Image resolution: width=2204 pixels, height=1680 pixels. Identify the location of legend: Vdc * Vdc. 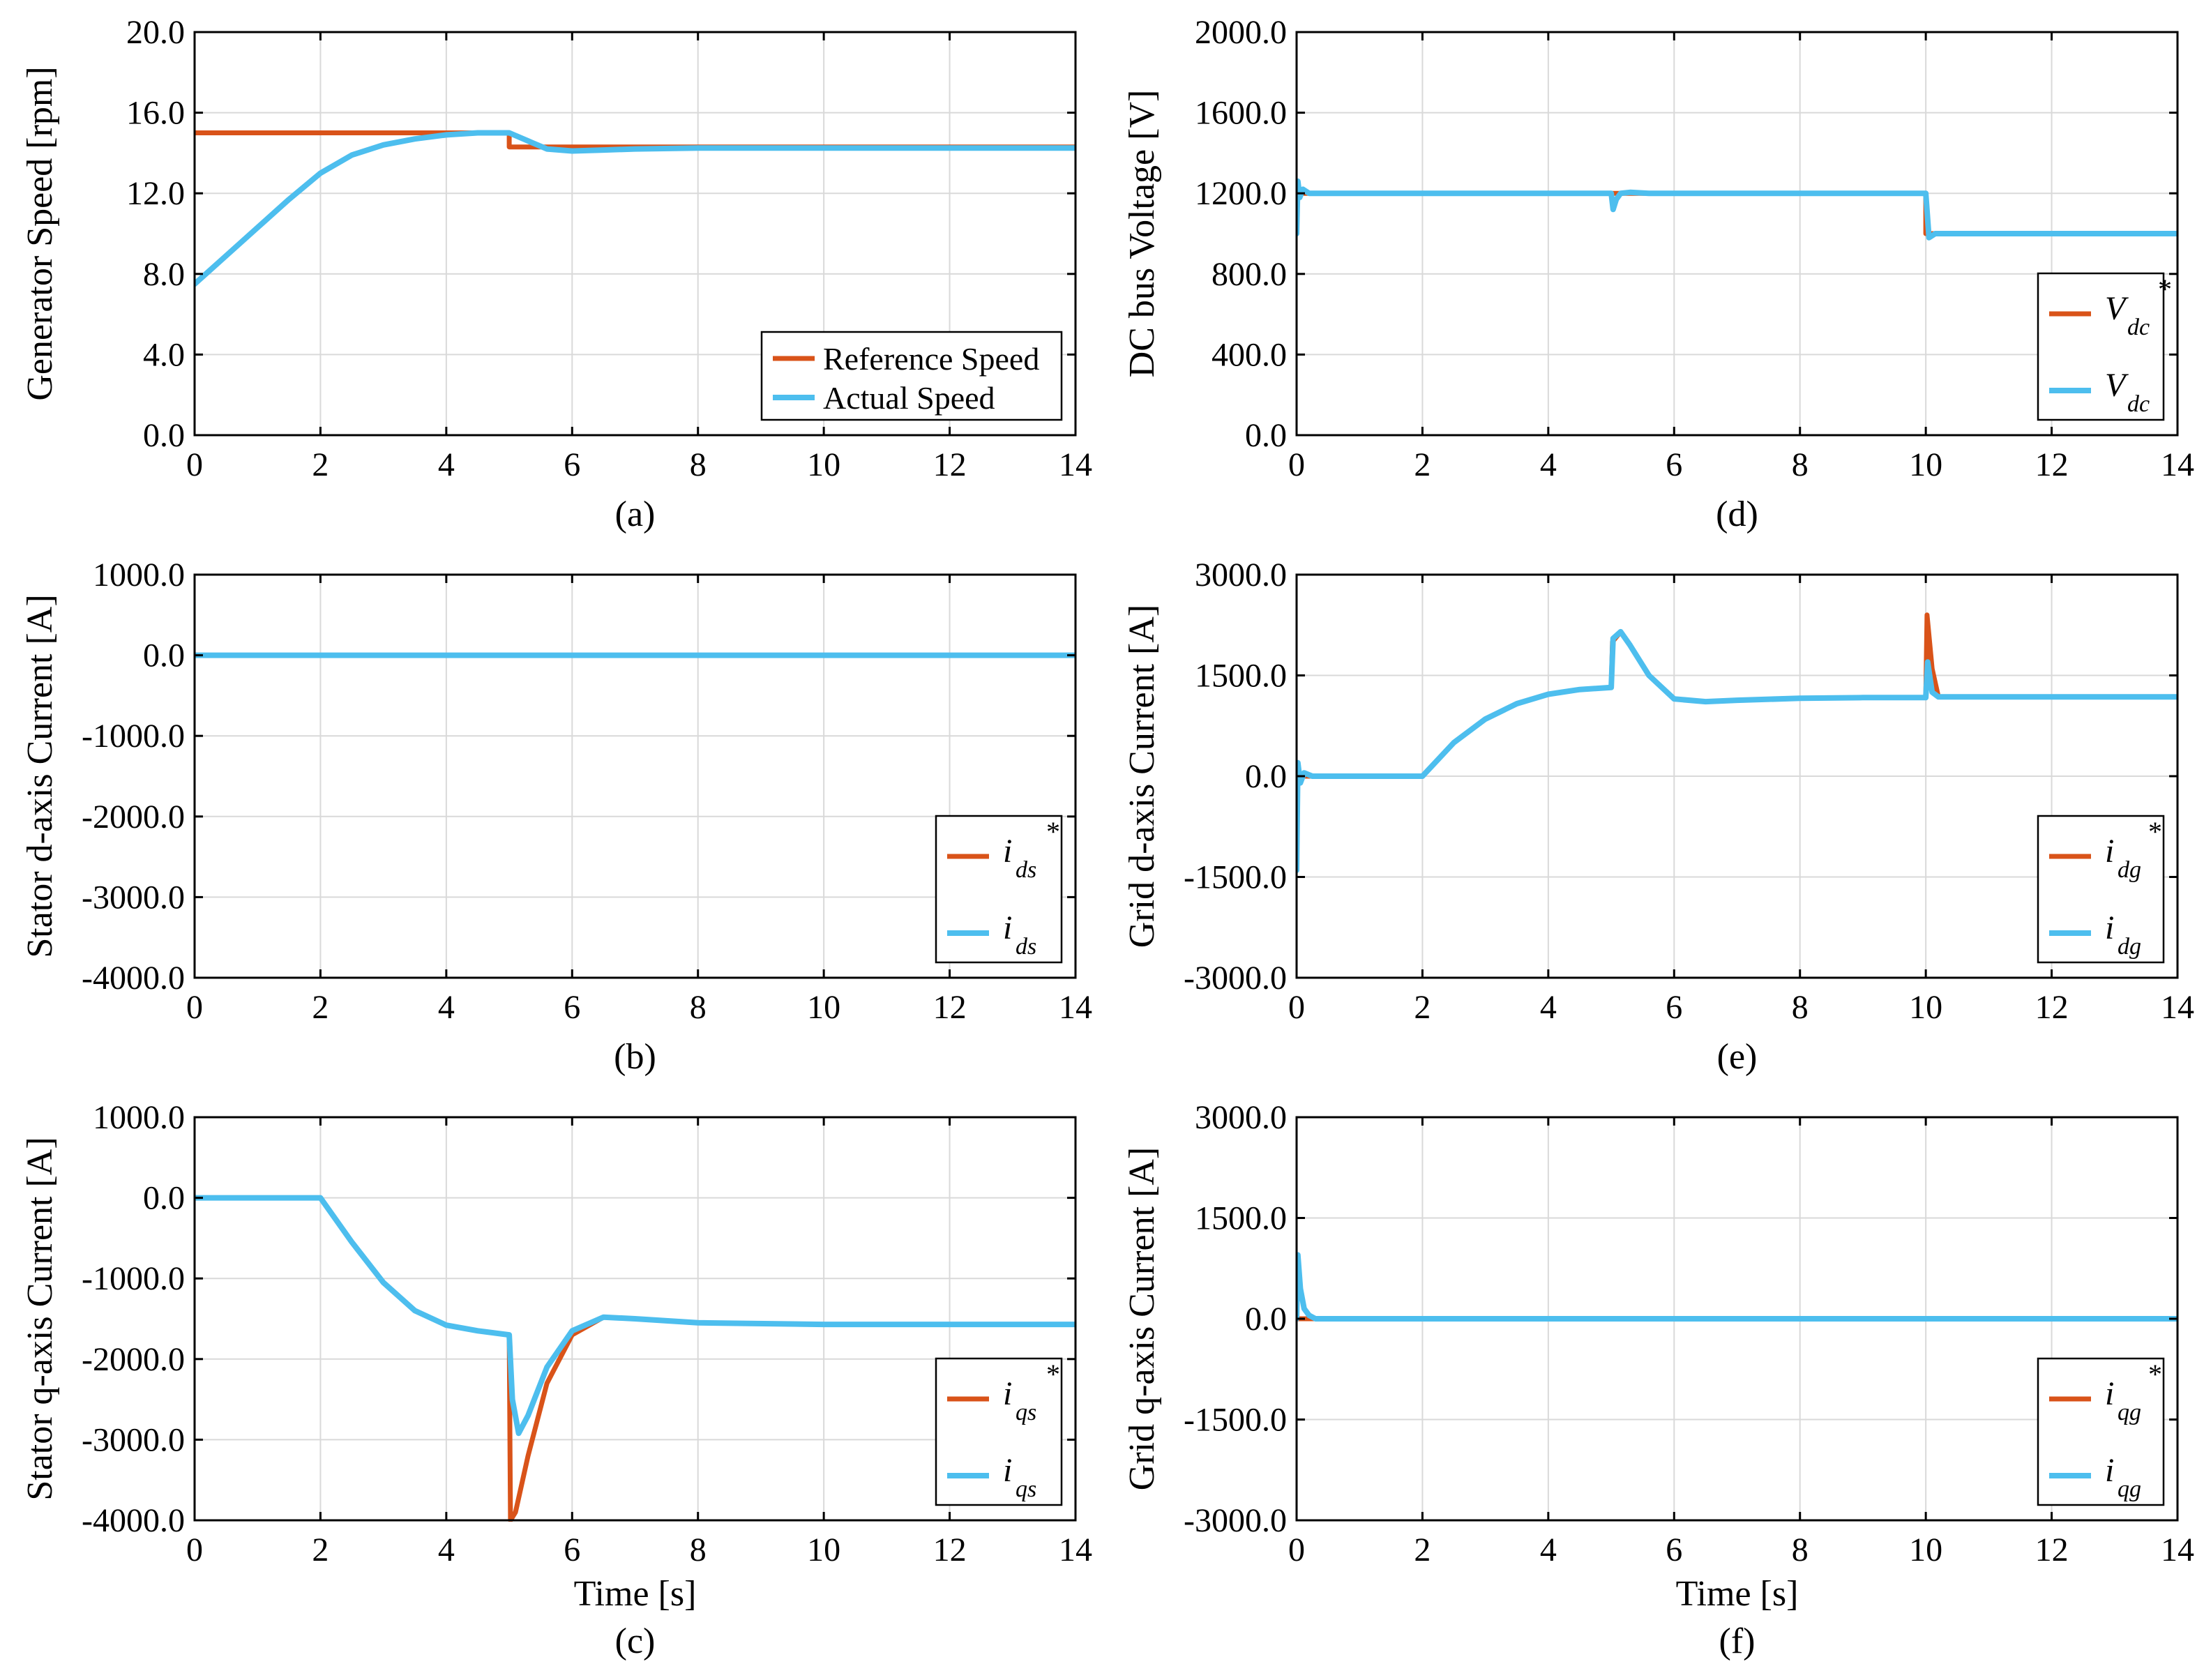
(2104, 346).